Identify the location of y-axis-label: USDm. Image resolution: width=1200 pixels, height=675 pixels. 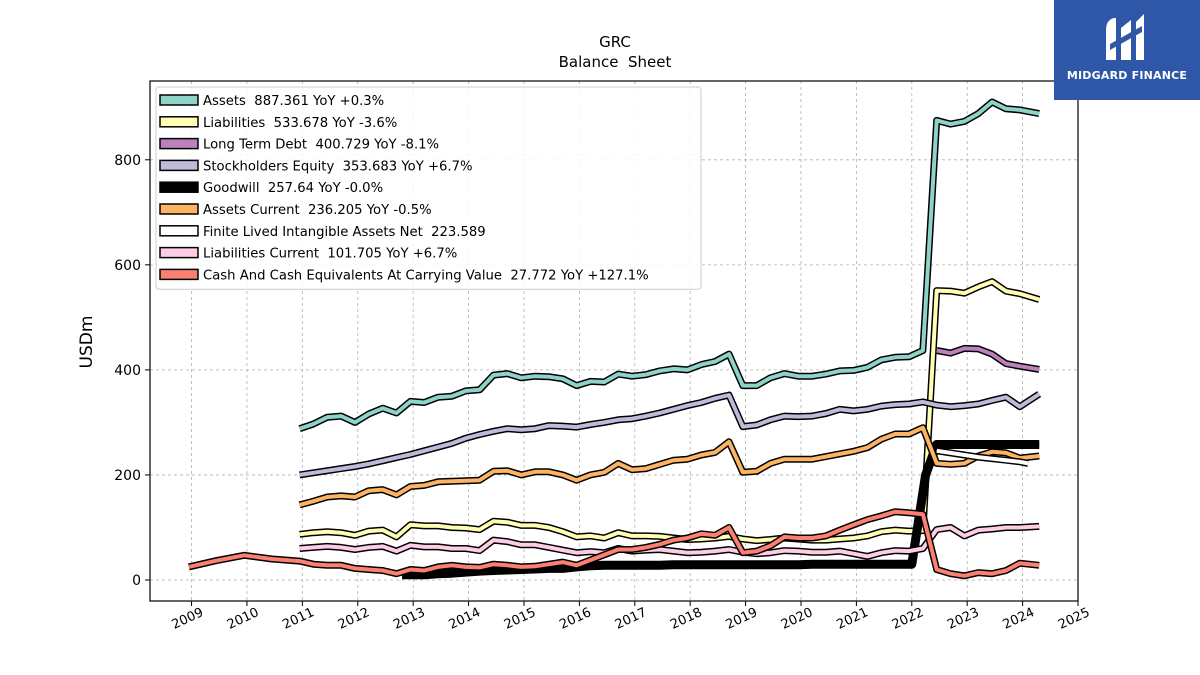
(87, 342).